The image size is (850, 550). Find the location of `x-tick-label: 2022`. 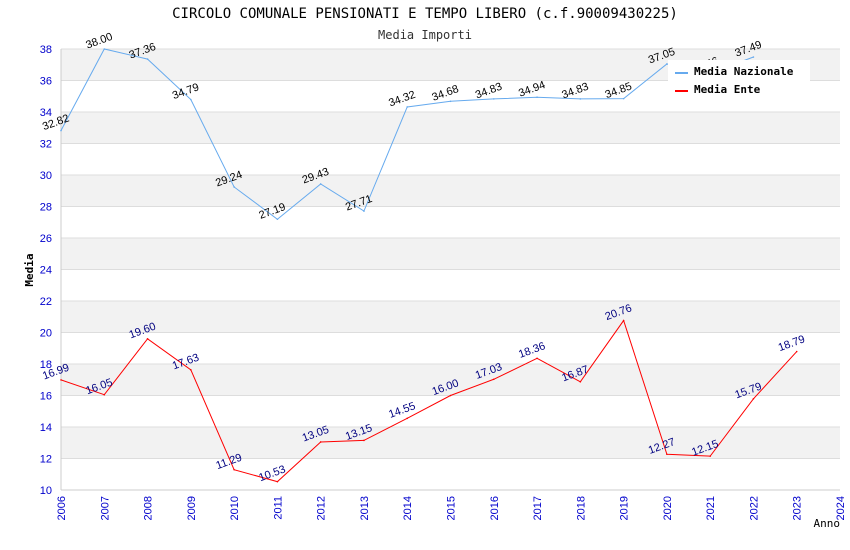

x-tick-label: 2022 is located at coordinates (754, 508).